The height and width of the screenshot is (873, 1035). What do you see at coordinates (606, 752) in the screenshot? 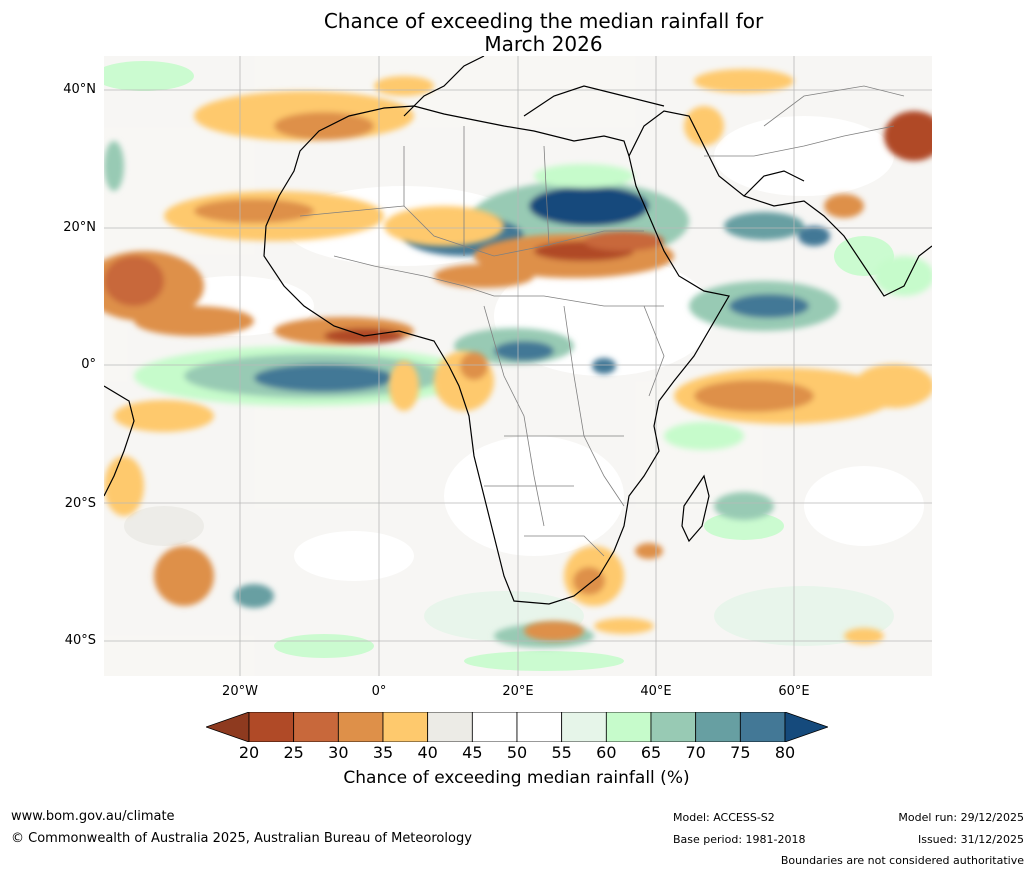
I see `colorbar-tick-label: 60` at bounding box center [606, 752].